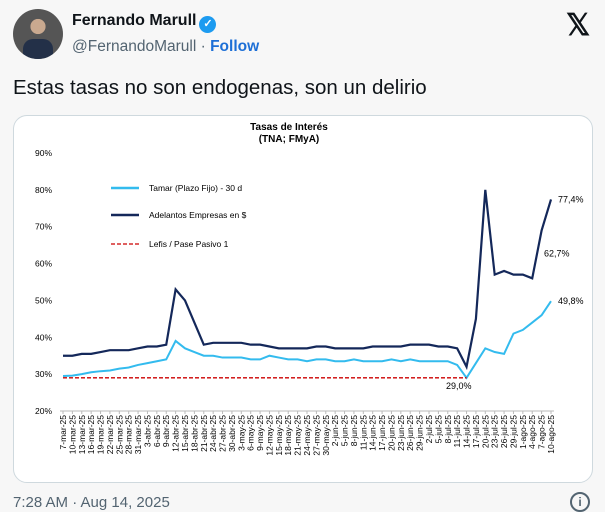 The height and width of the screenshot is (512, 605). Describe the element at coordinates (289, 139) in the screenshot. I see `chart-subtitle: (TNA; FMyA)` at that location.